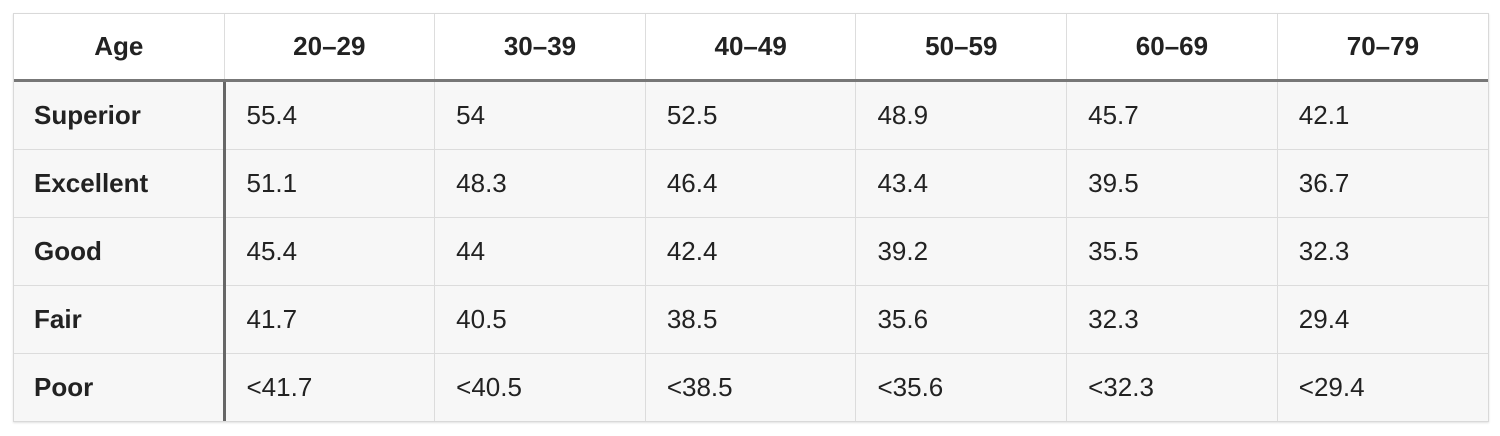 The image size is (1500, 436). I want to click on row-header: Fair, so click(120, 319).